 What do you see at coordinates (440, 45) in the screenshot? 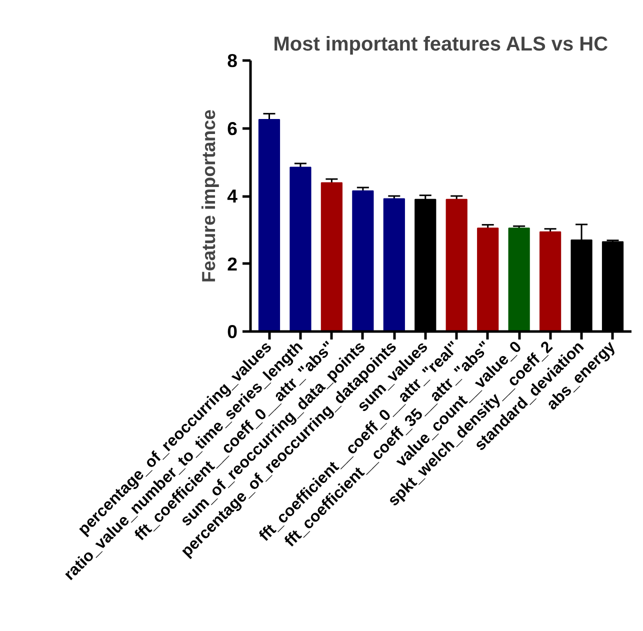
I see `chart-title: Most important features ALS vs HC` at bounding box center [440, 45].